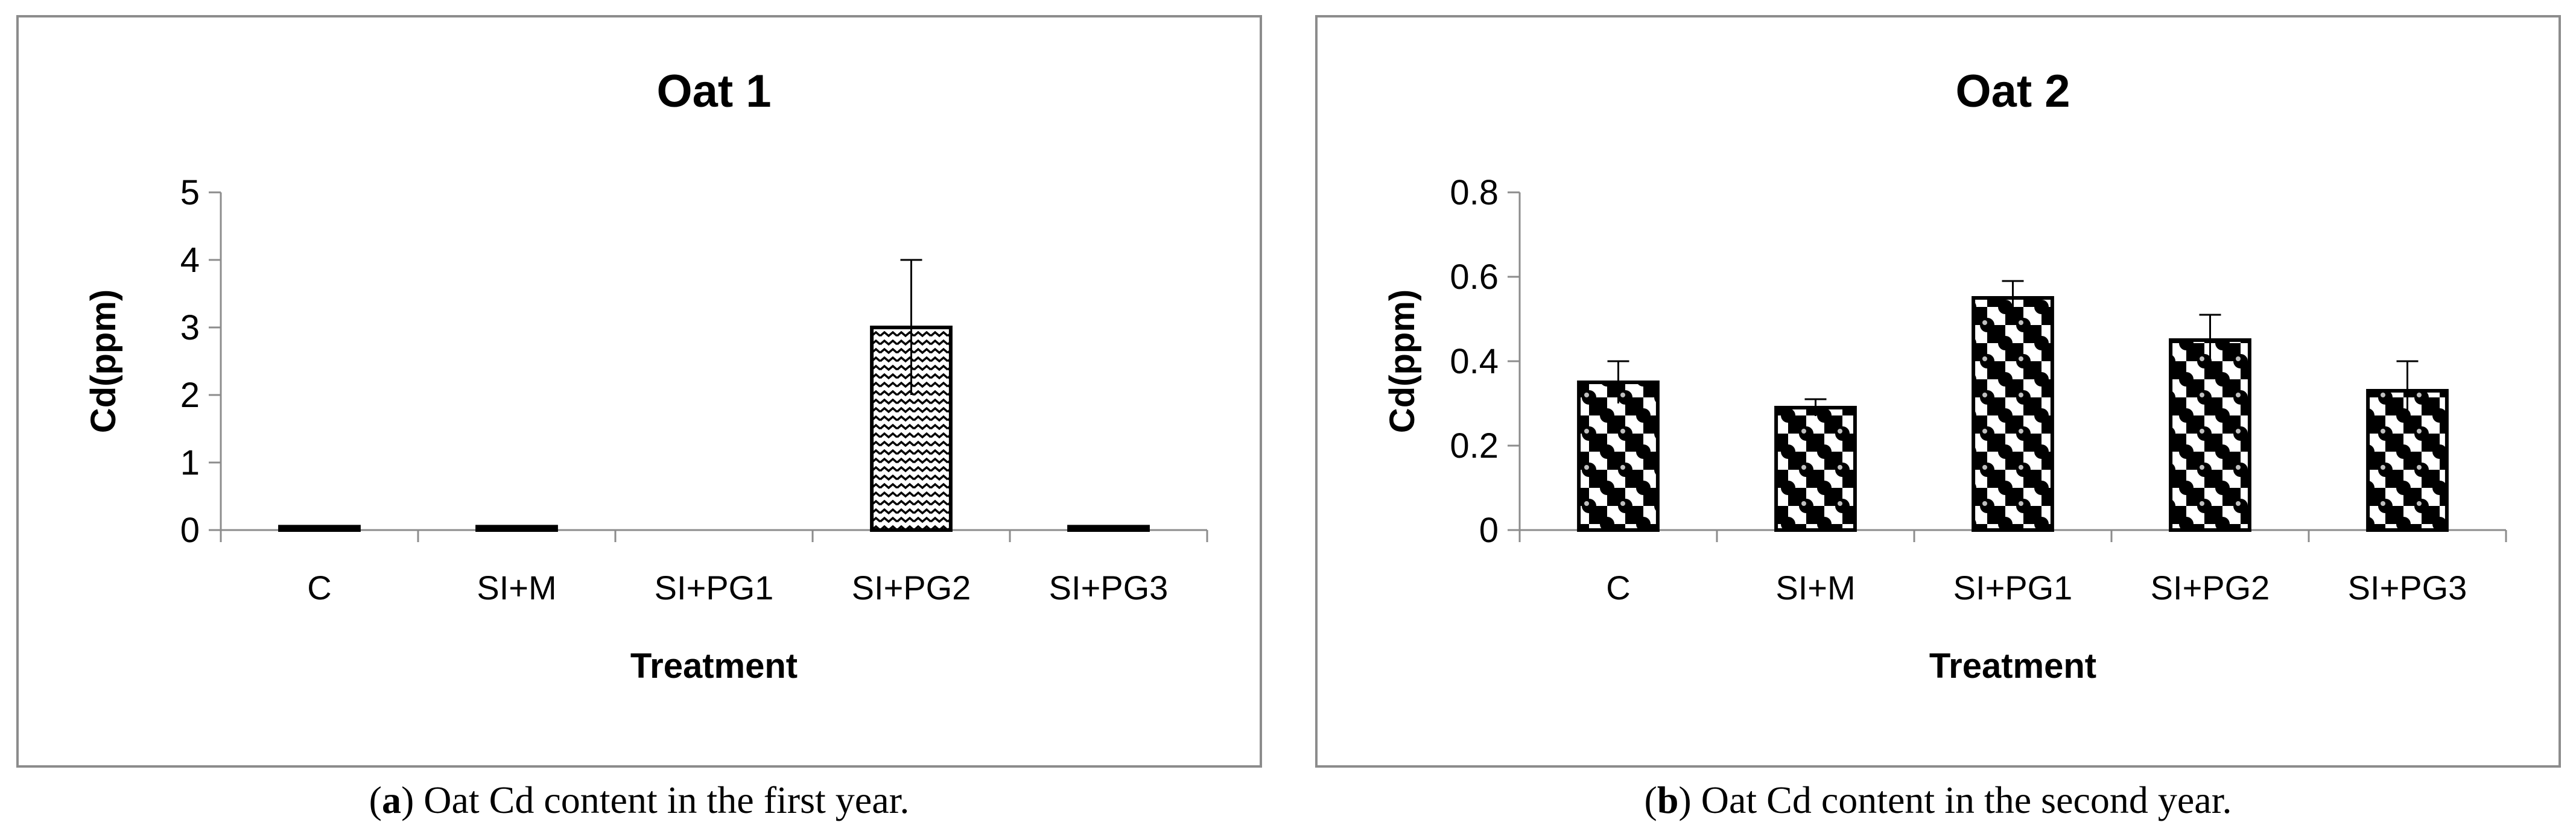  What do you see at coordinates (713, 91) in the screenshot?
I see `chart-title: Oat 1` at bounding box center [713, 91].